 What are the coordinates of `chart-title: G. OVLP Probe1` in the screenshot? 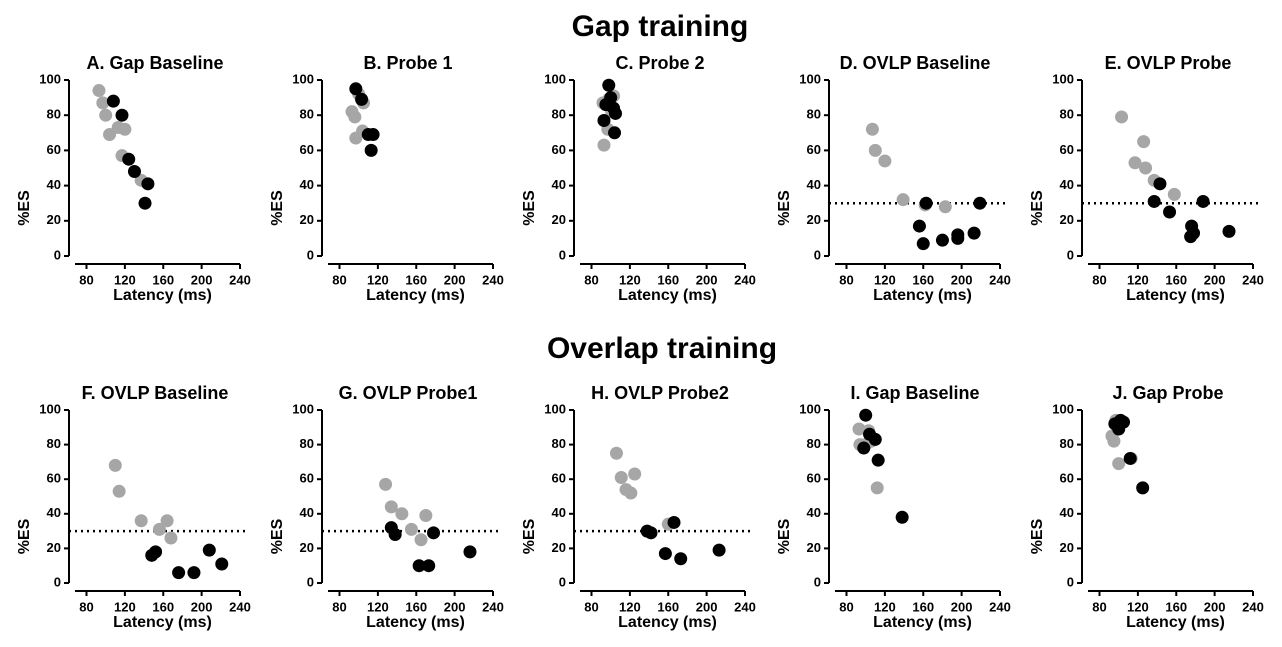 It's located at (408, 393).